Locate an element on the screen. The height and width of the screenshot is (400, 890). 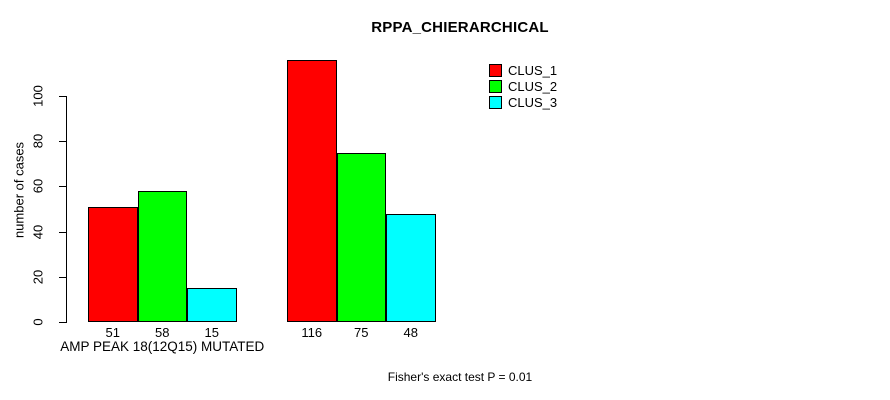
y-tick-label: 40 is located at coordinates (38, 231).